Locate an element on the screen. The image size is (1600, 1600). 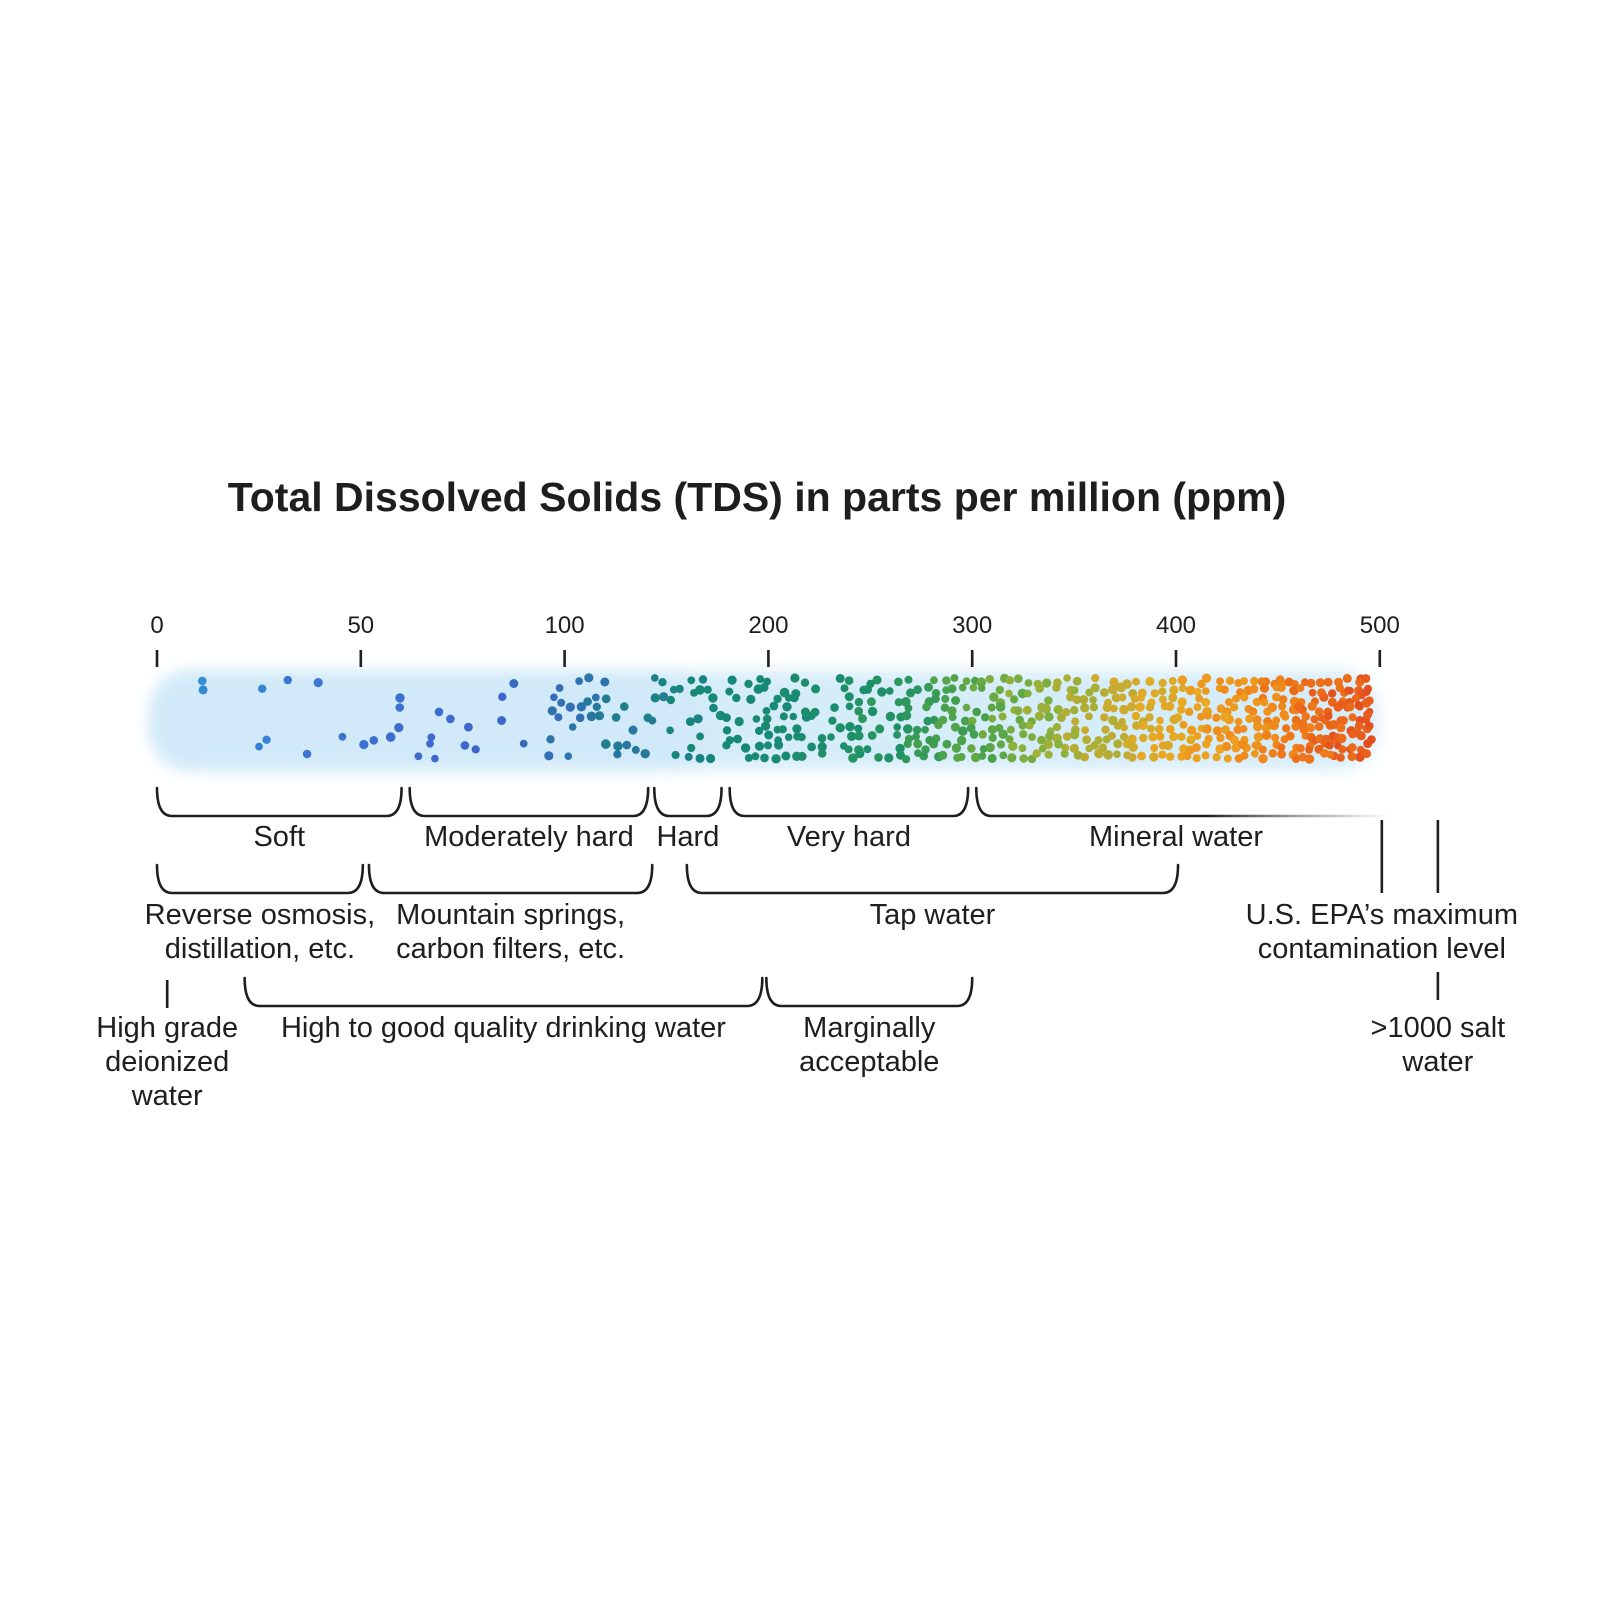
label-mountain-springs: Mountain springs, carbon filters, etc. is located at coordinates (511, 932).